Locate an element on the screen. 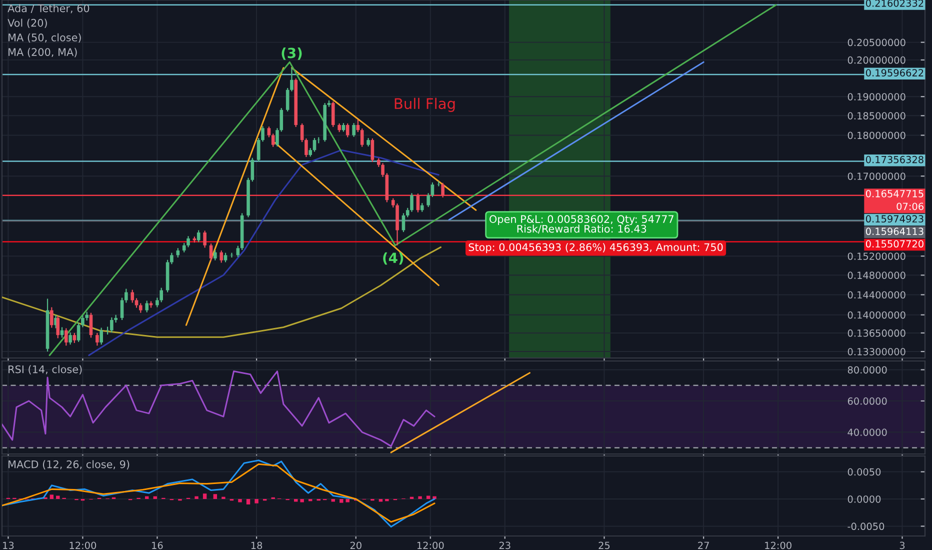 The height and width of the screenshot is (550, 932). x-tick-label: 27 is located at coordinates (703, 545).